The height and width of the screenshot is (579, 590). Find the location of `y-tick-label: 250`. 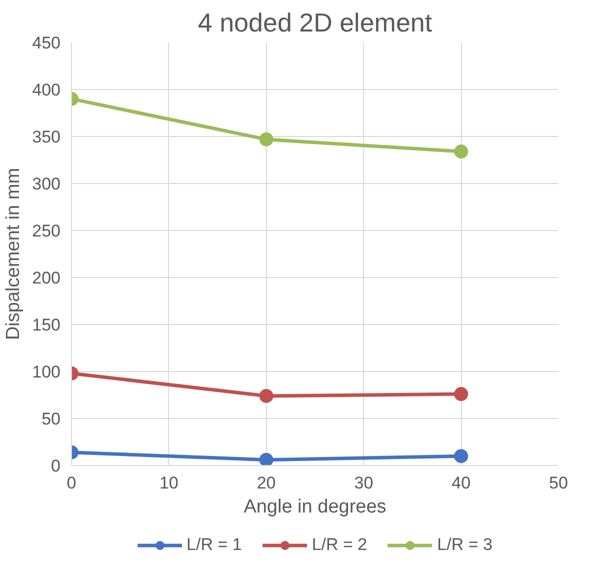

y-tick-label: 250 is located at coordinates (46, 231).